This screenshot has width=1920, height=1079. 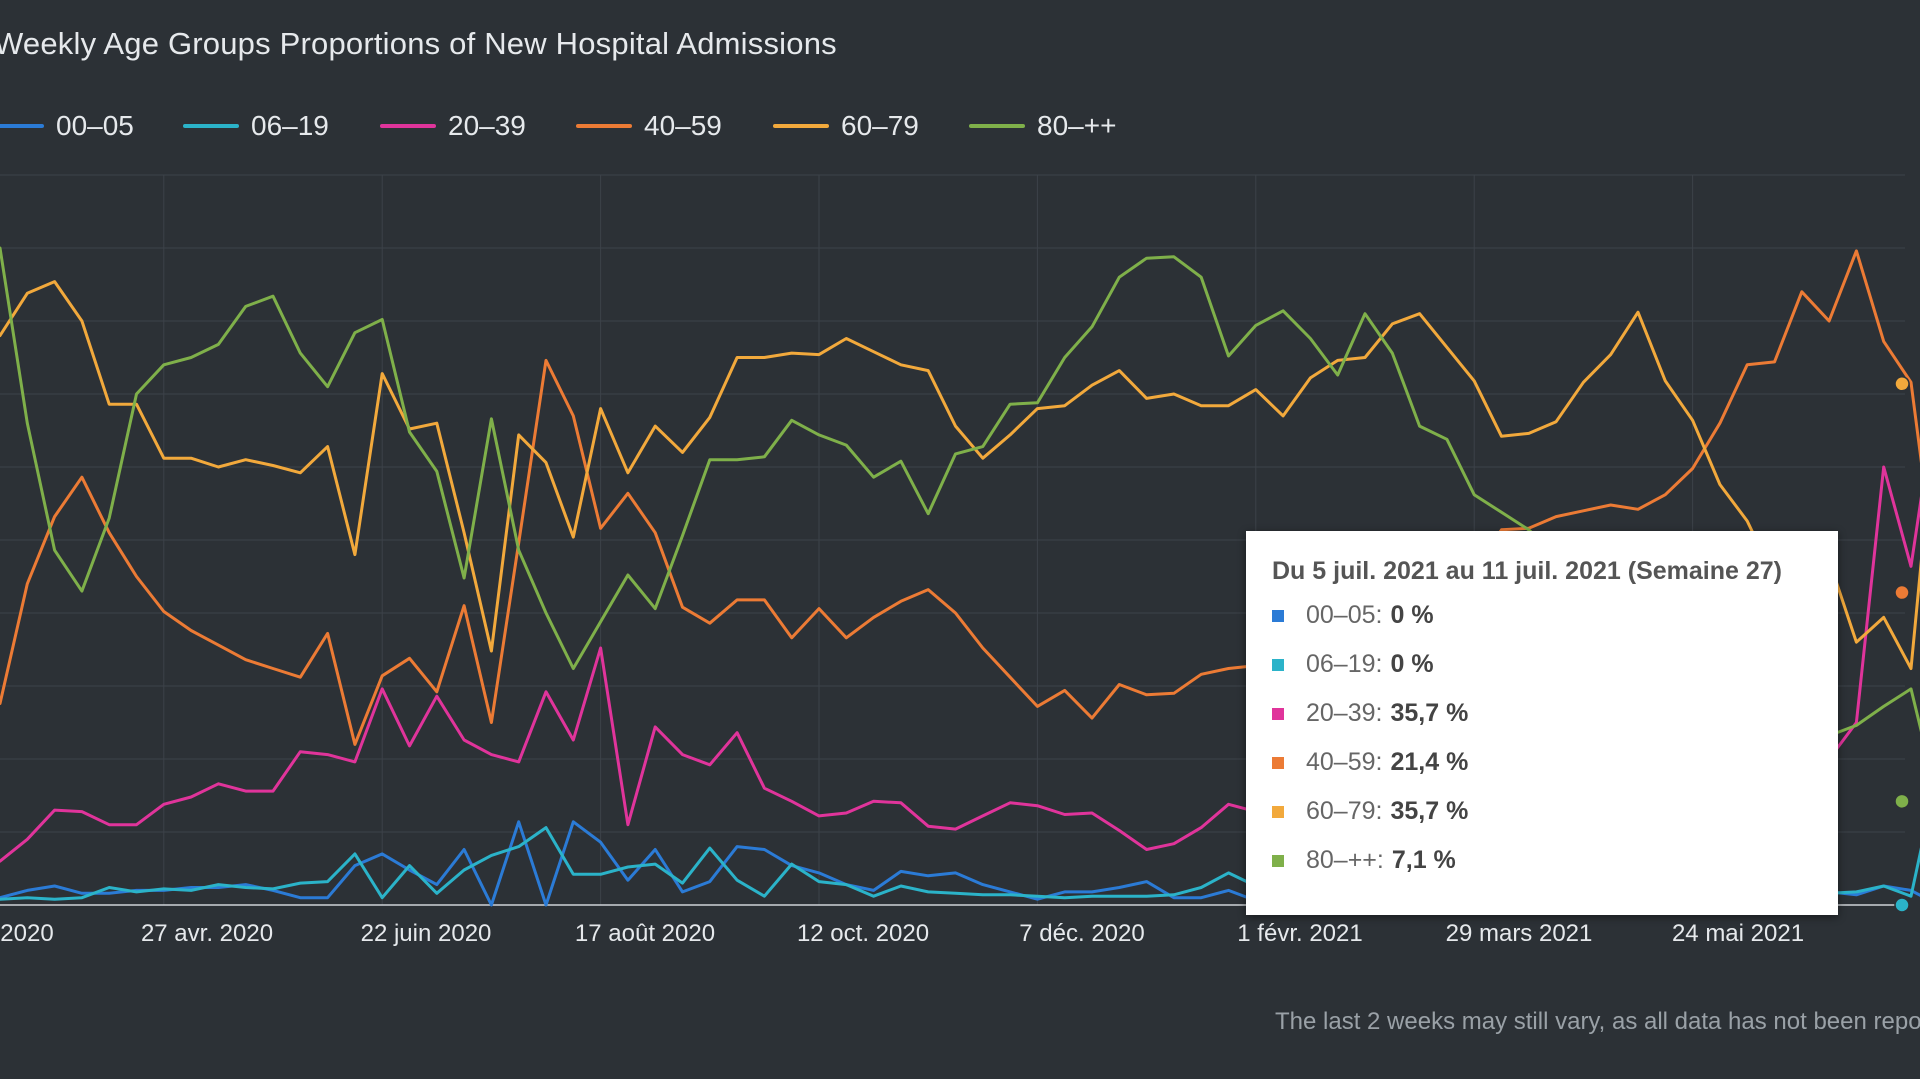 What do you see at coordinates (1902, 905) in the screenshot?
I see `hover-marker-06–19` at bounding box center [1902, 905].